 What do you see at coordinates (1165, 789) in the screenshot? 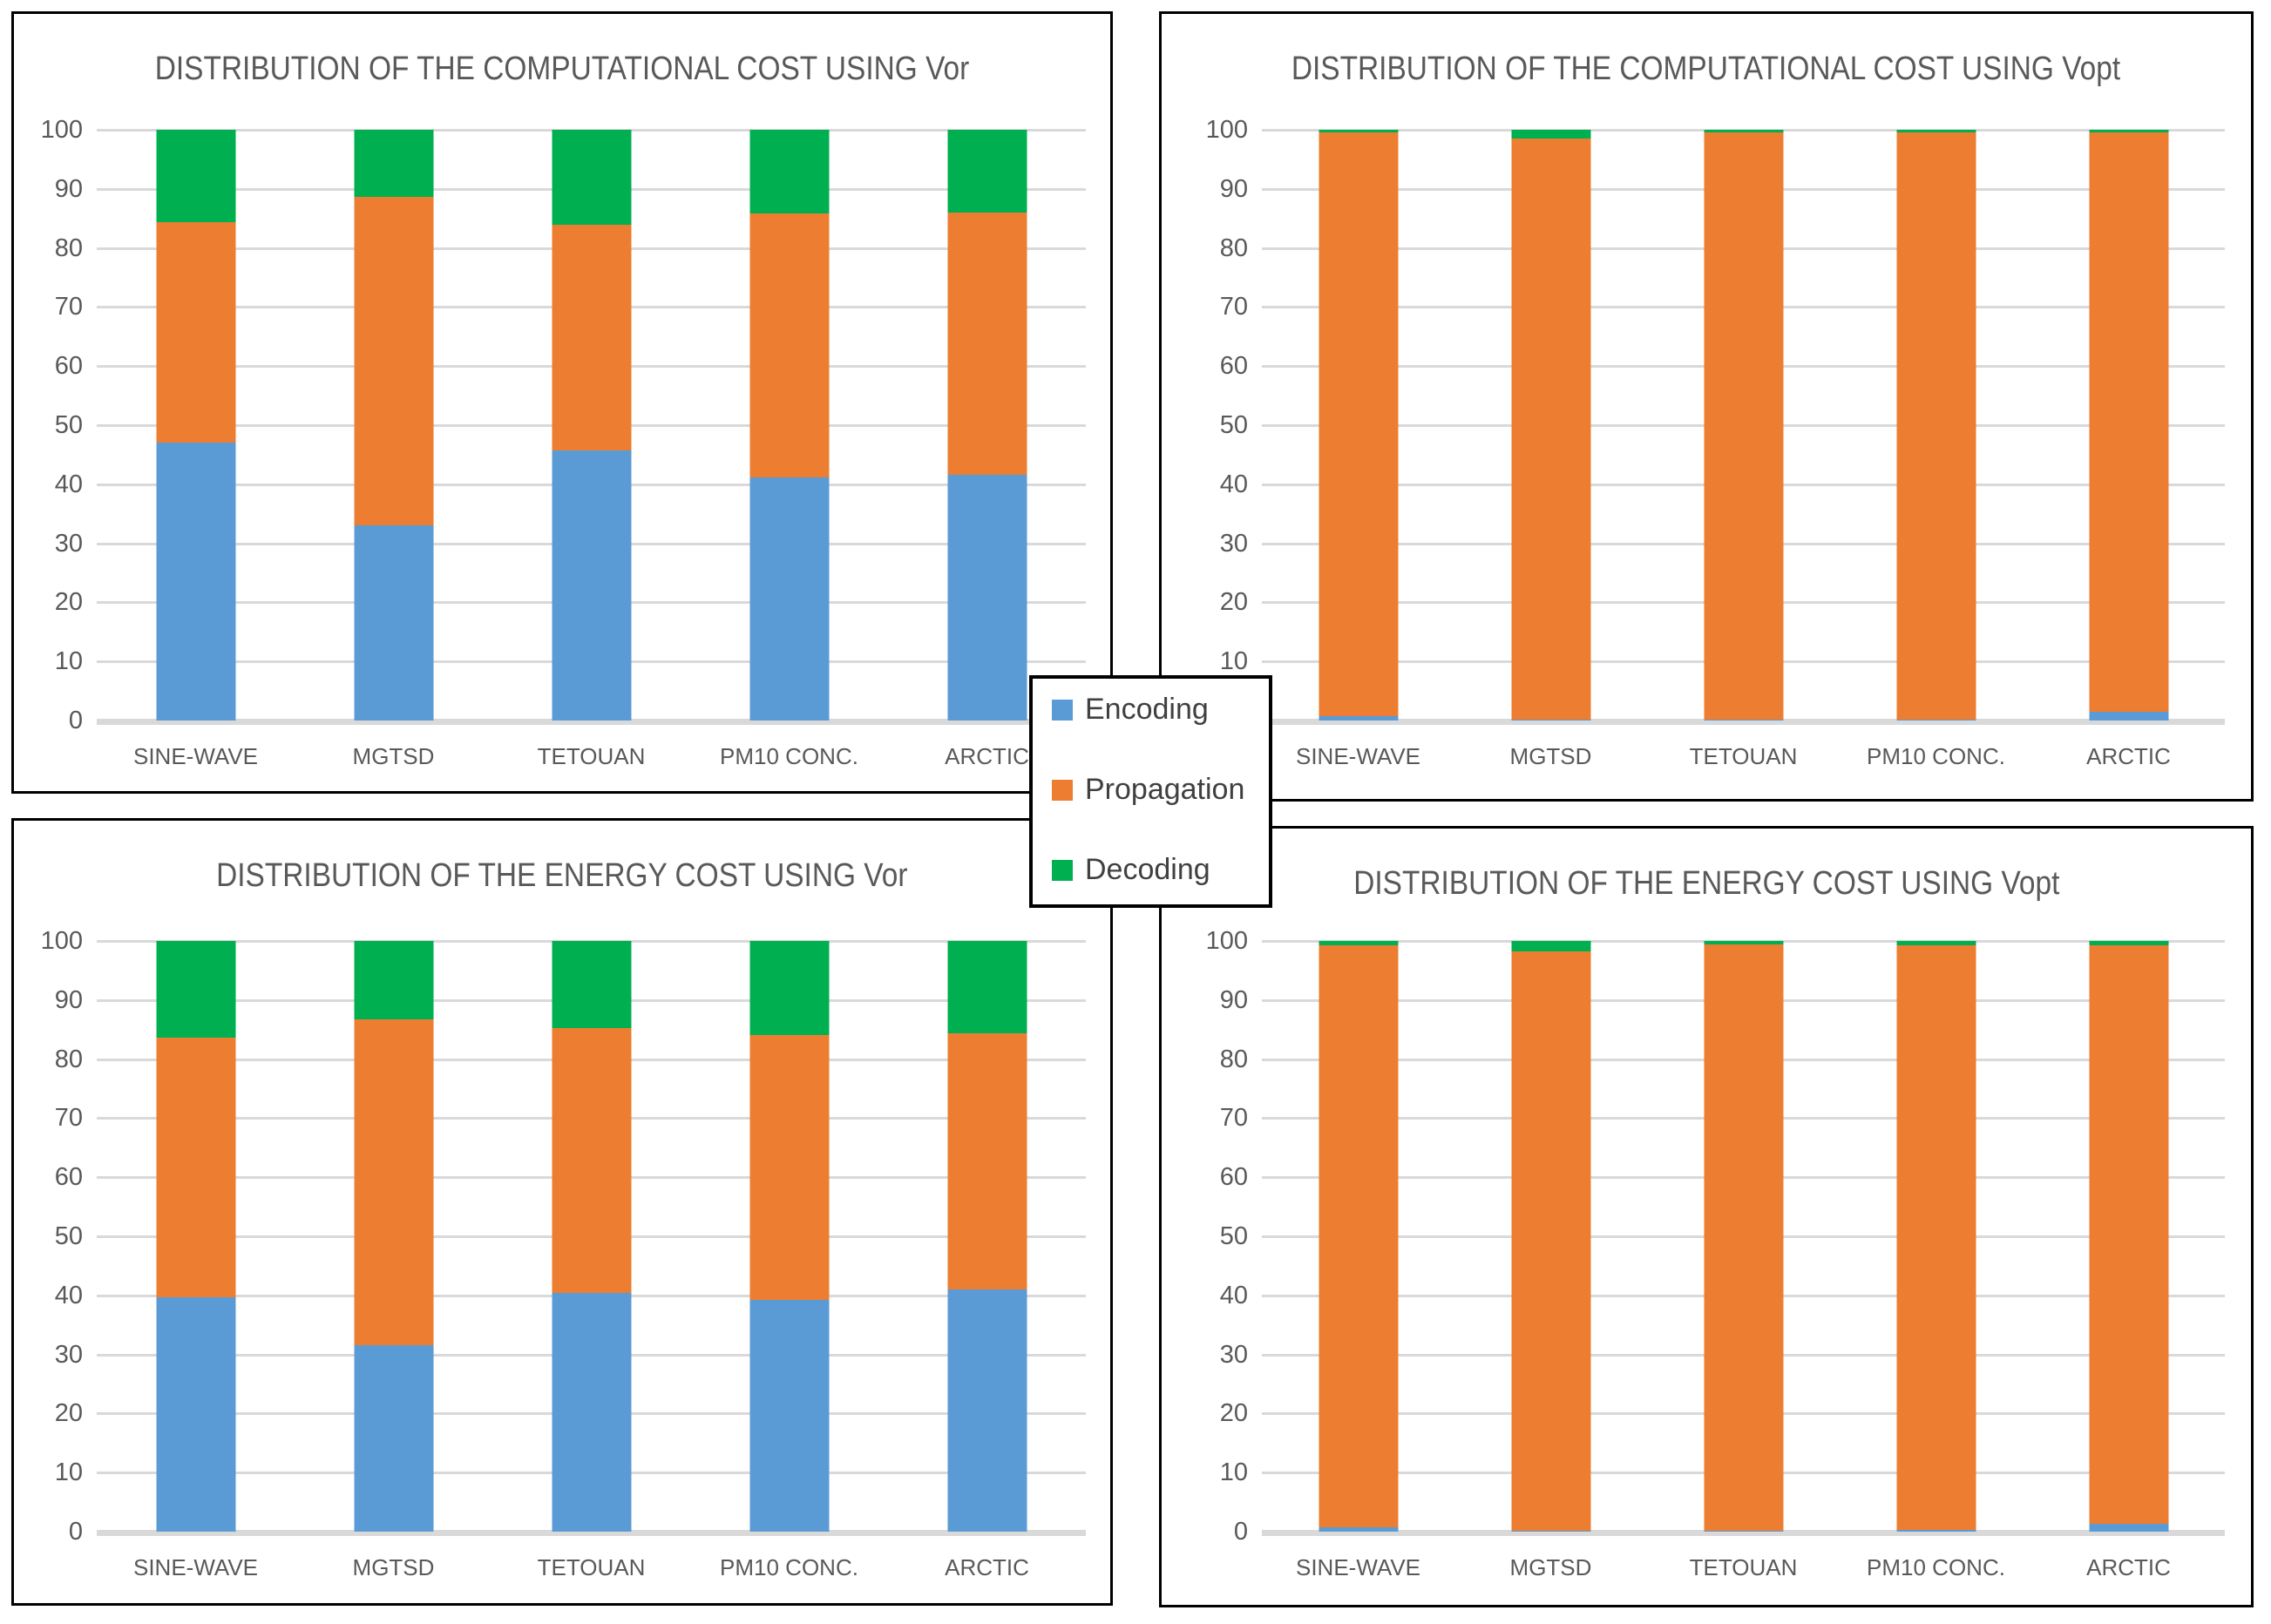
I see `legend-label: Propagation` at bounding box center [1165, 789].